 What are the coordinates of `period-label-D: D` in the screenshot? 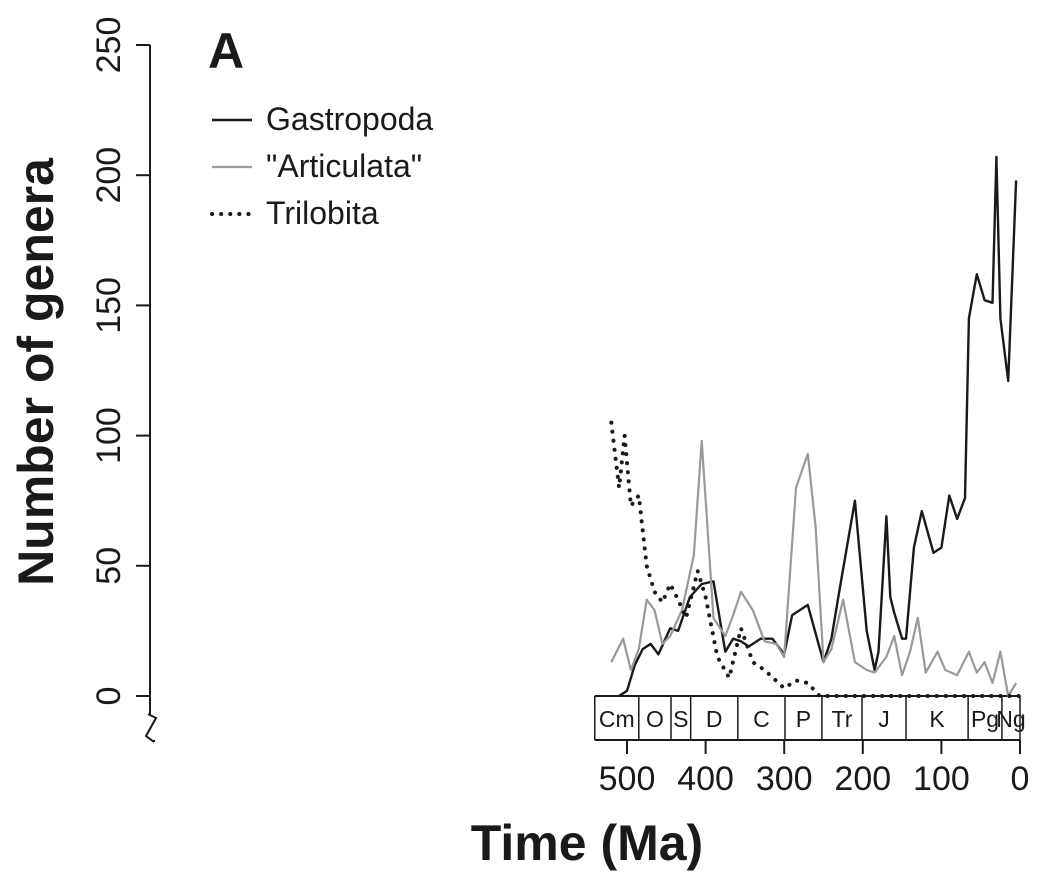 It's located at (714, 719).